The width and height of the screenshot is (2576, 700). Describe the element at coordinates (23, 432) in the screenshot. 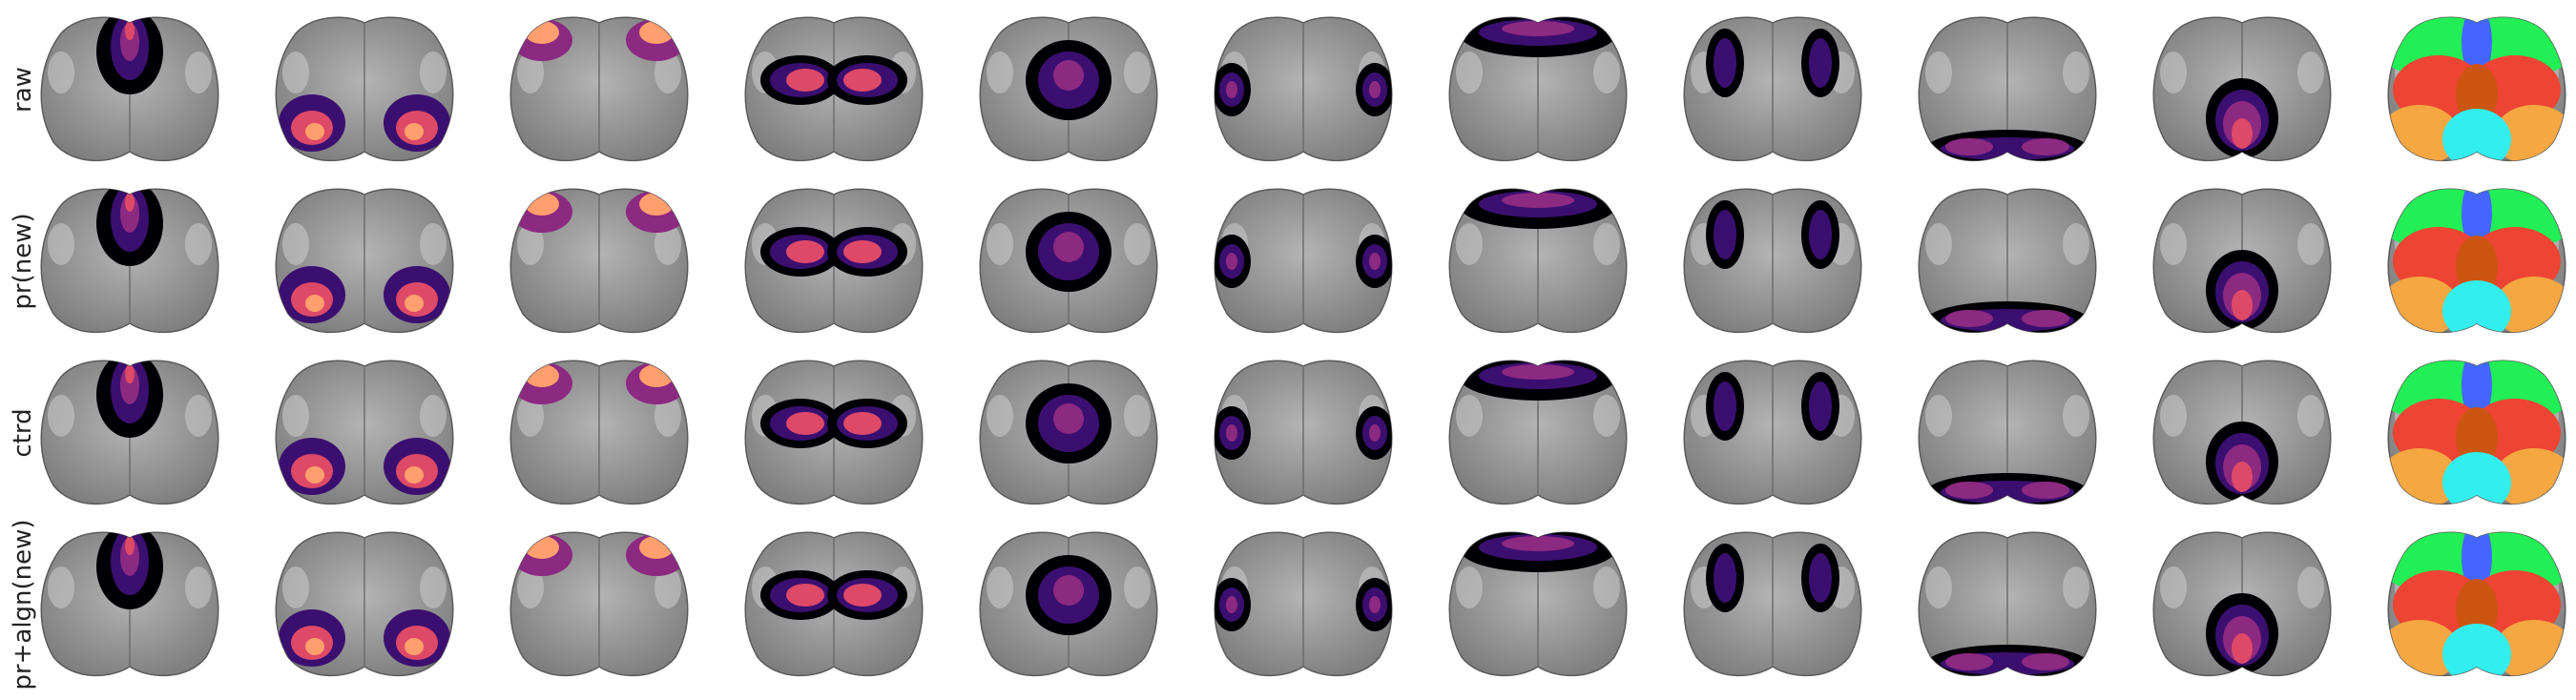

I see `row-label: ctrd` at that location.